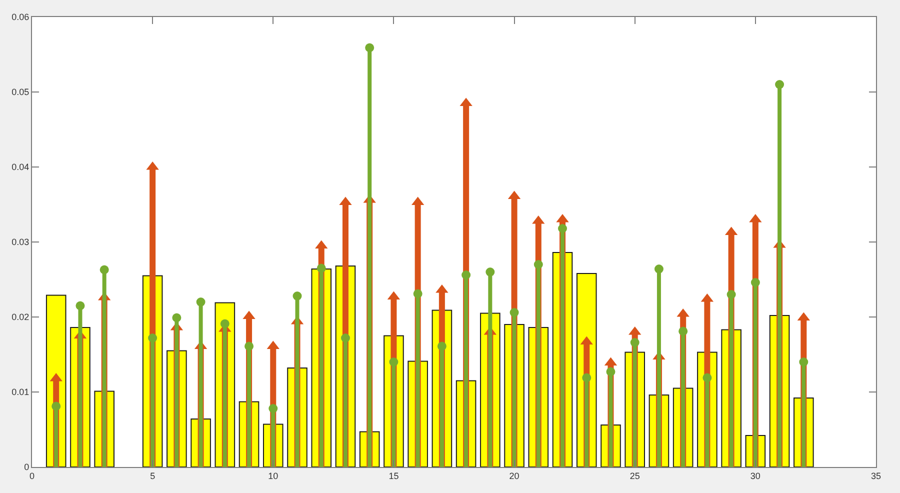 This screenshot has width=900, height=493. What do you see at coordinates (21, 317) in the screenshot?
I see `y-tick-label: 0.02` at bounding box center [21, 317].